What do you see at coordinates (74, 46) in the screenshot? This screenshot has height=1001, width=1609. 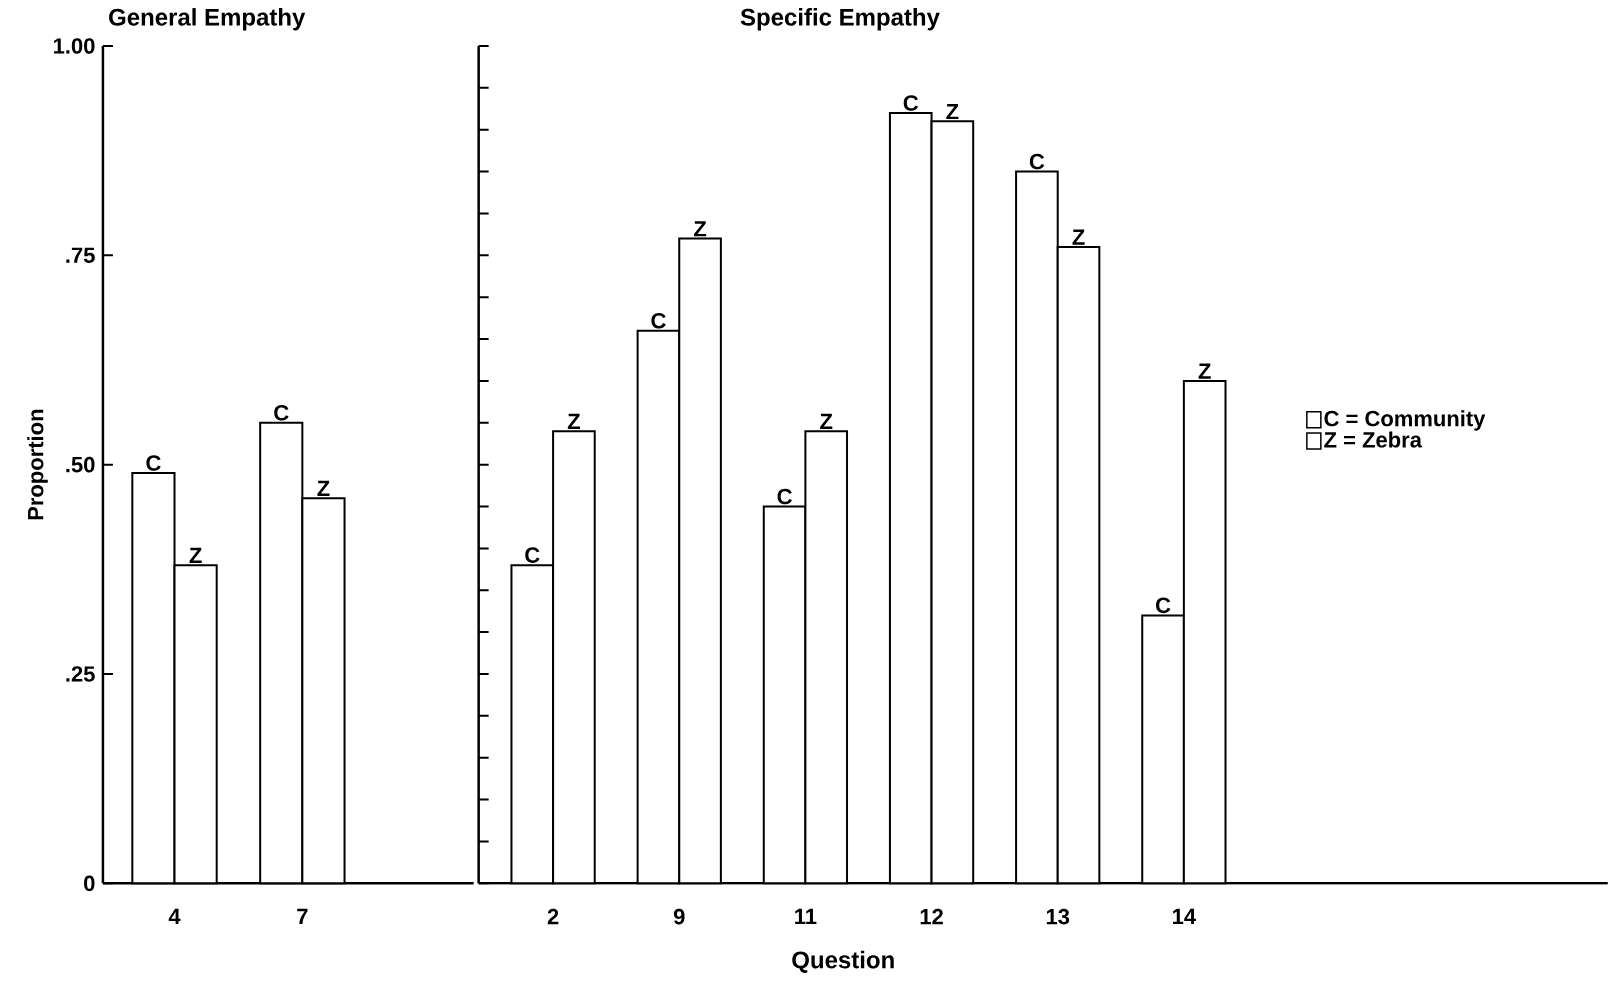 I see `y-tick-label: 1.00` at bounding box center [74, 46].